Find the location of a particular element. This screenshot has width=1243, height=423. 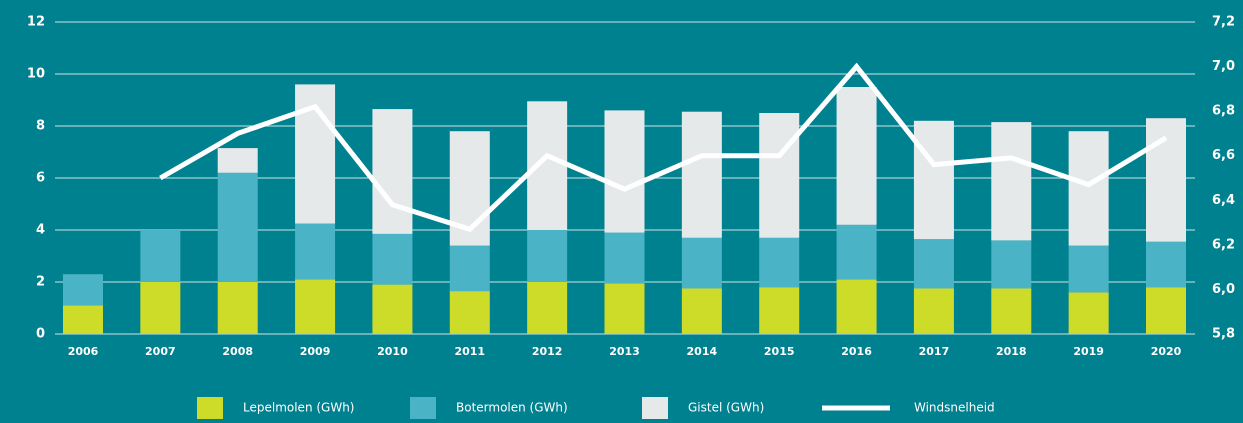

y-tick-label: 2 is located at coordinates (40, 282).